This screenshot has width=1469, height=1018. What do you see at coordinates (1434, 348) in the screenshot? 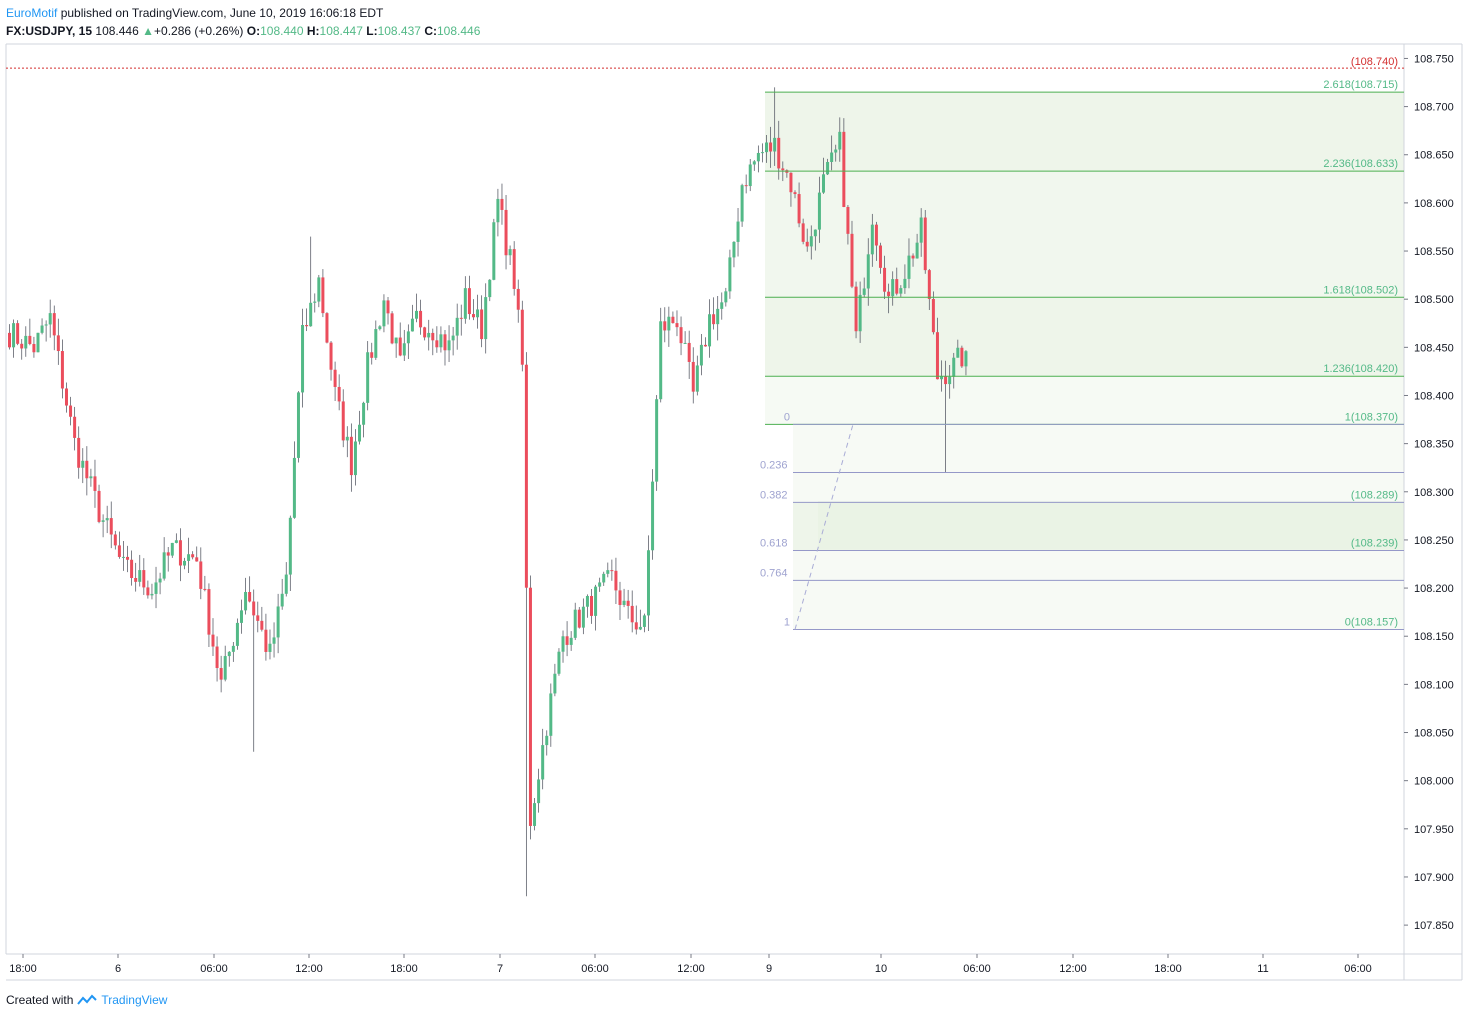
I see `price-tick-label: 108.450` at bounding box center [1434, 348].